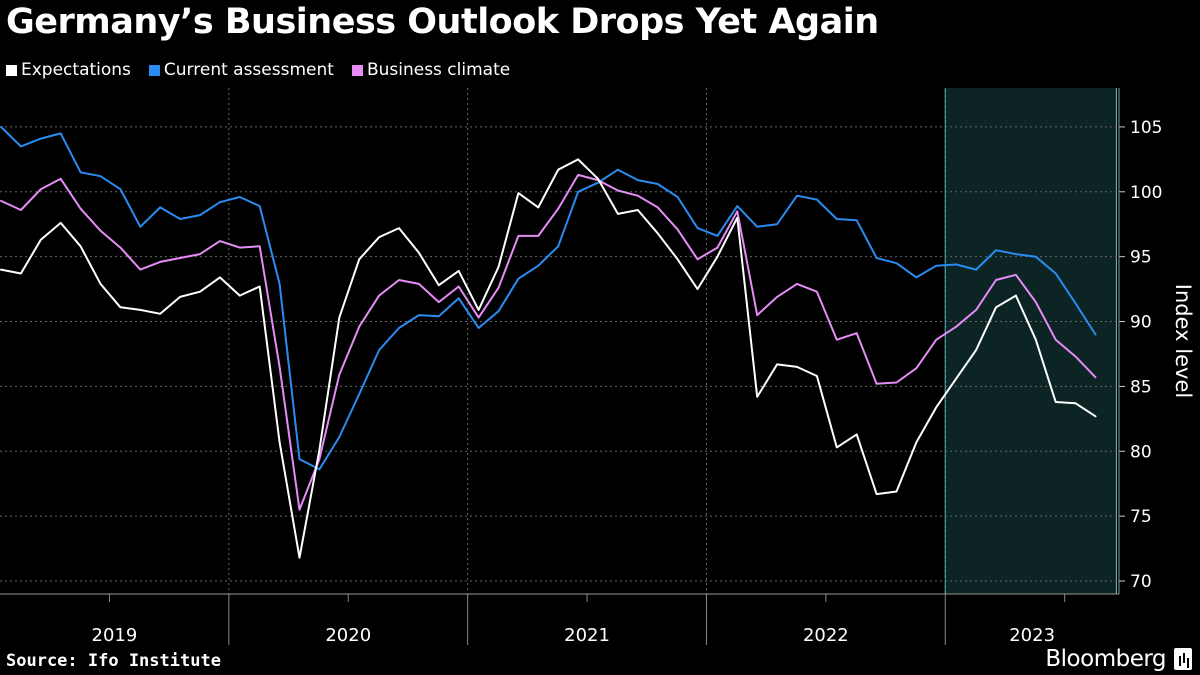  What do you see at coordinates (357, 70) in the screenshot?
I see `legend-swatch-business-climate` at bounding box center [357, 70].